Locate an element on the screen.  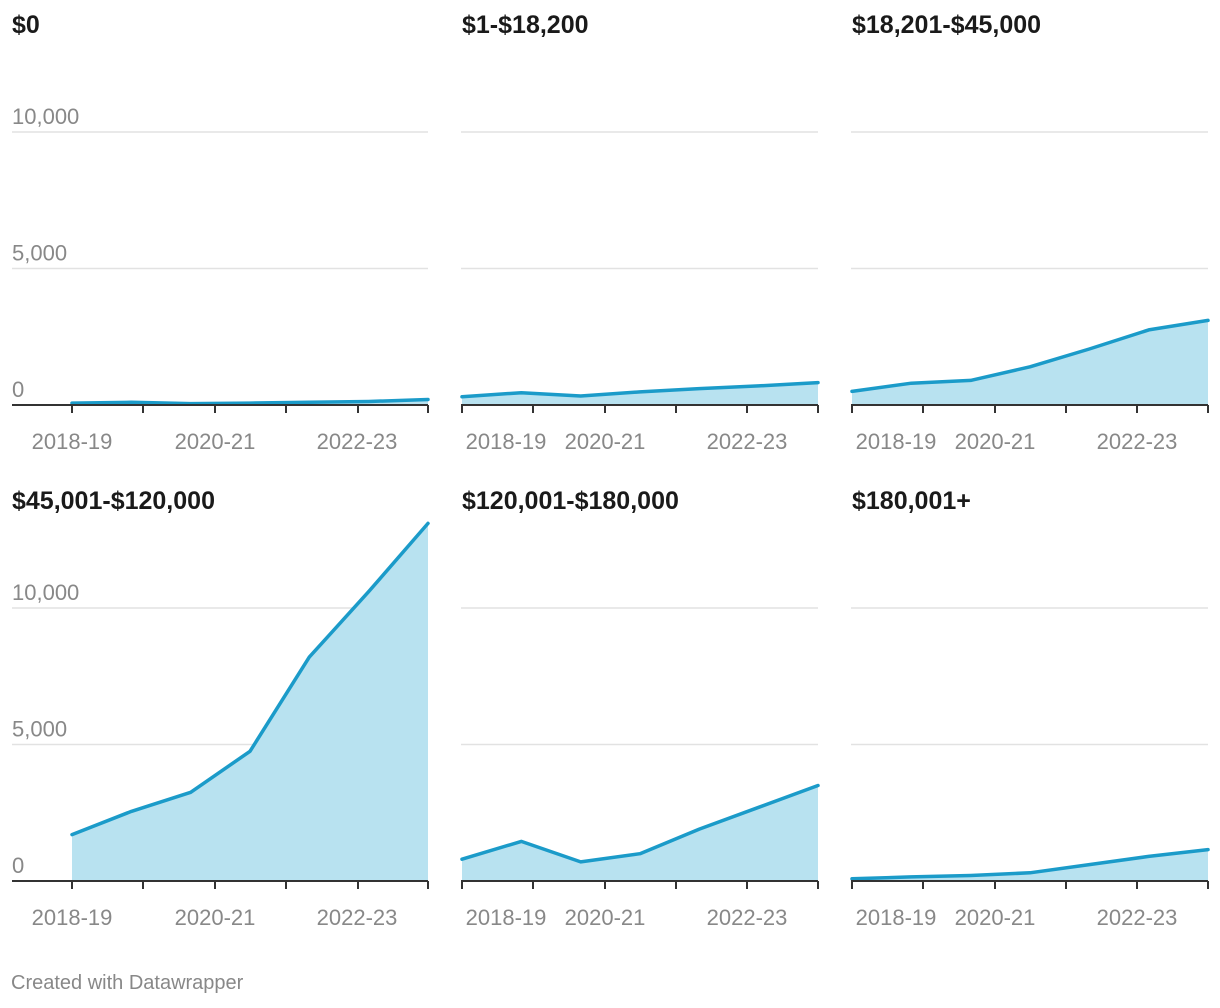
panel-title: $1-$18,200 is located at coordinates (525, 25).